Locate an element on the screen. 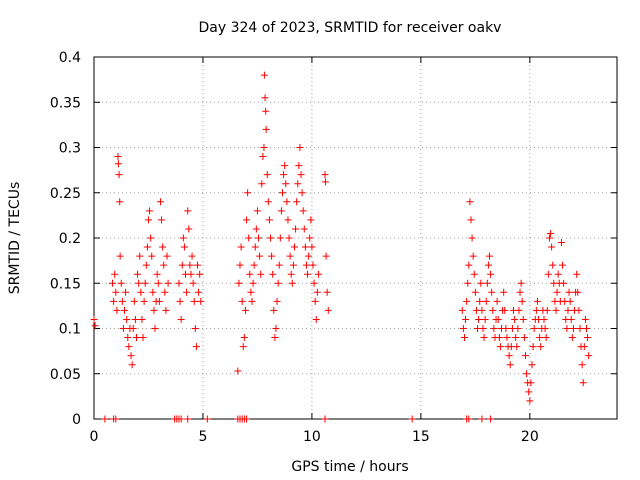 Image resolution: width=640 pixels, height=480 pixels. x-tick-label: 15 is located at coordinates (421, 437).